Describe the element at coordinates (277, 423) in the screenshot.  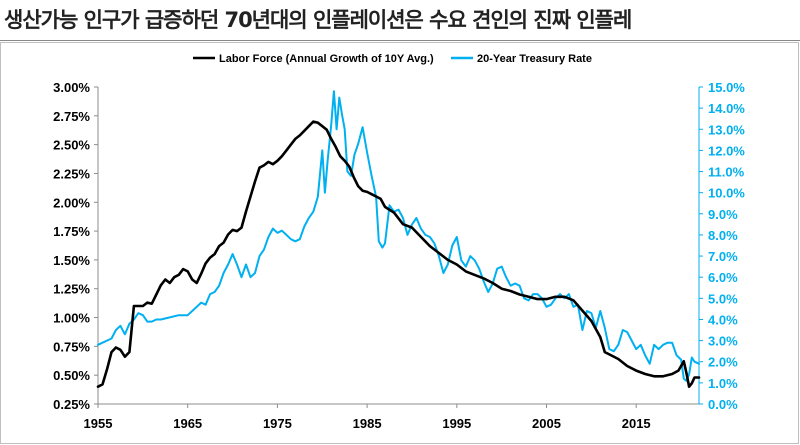
I see `x-tick-label: 1975` at that location.